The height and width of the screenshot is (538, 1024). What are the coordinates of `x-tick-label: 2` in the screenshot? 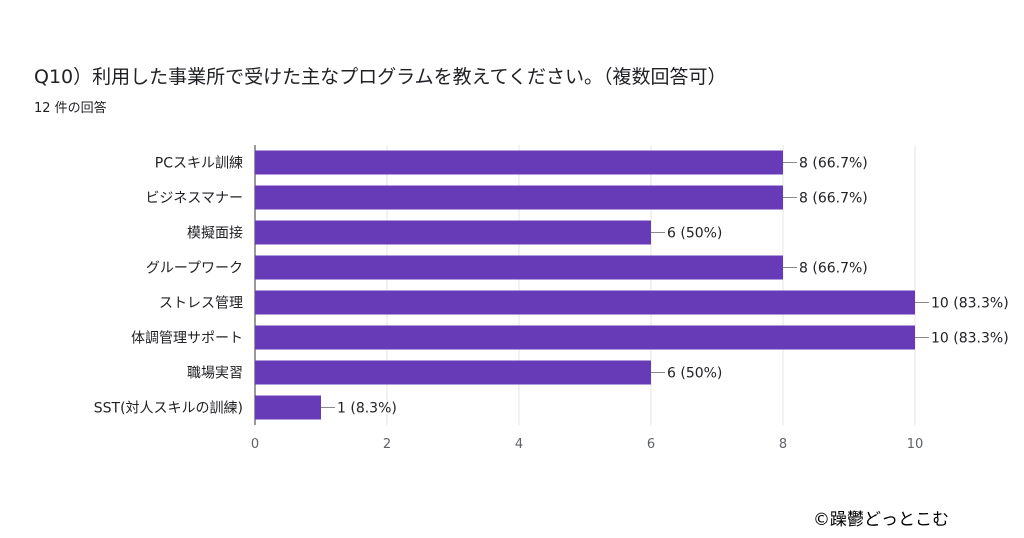 It's located at (387, 444).